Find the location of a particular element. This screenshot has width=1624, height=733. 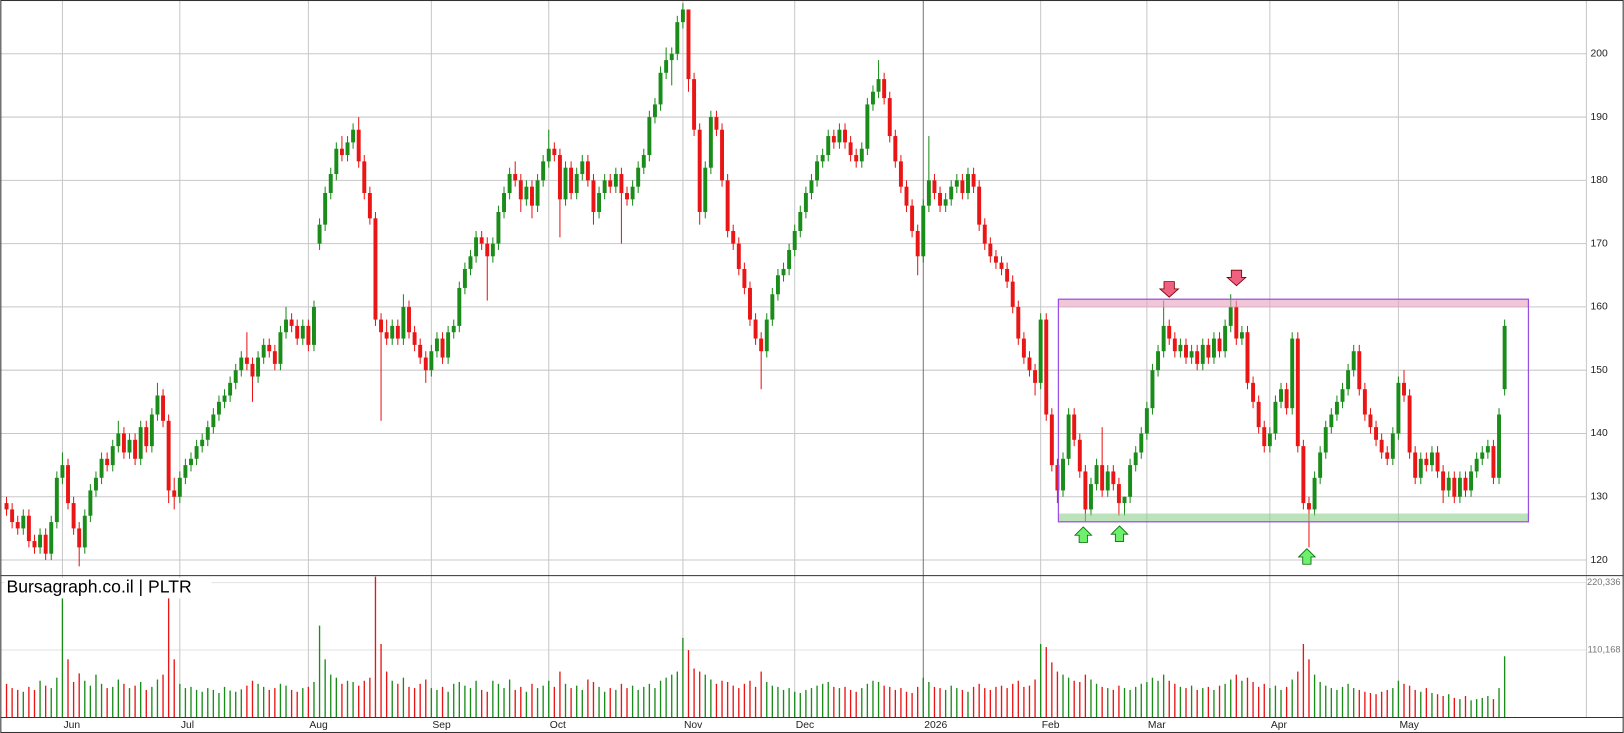

x-tick-label: Oct is located at coordinates (558, 725).